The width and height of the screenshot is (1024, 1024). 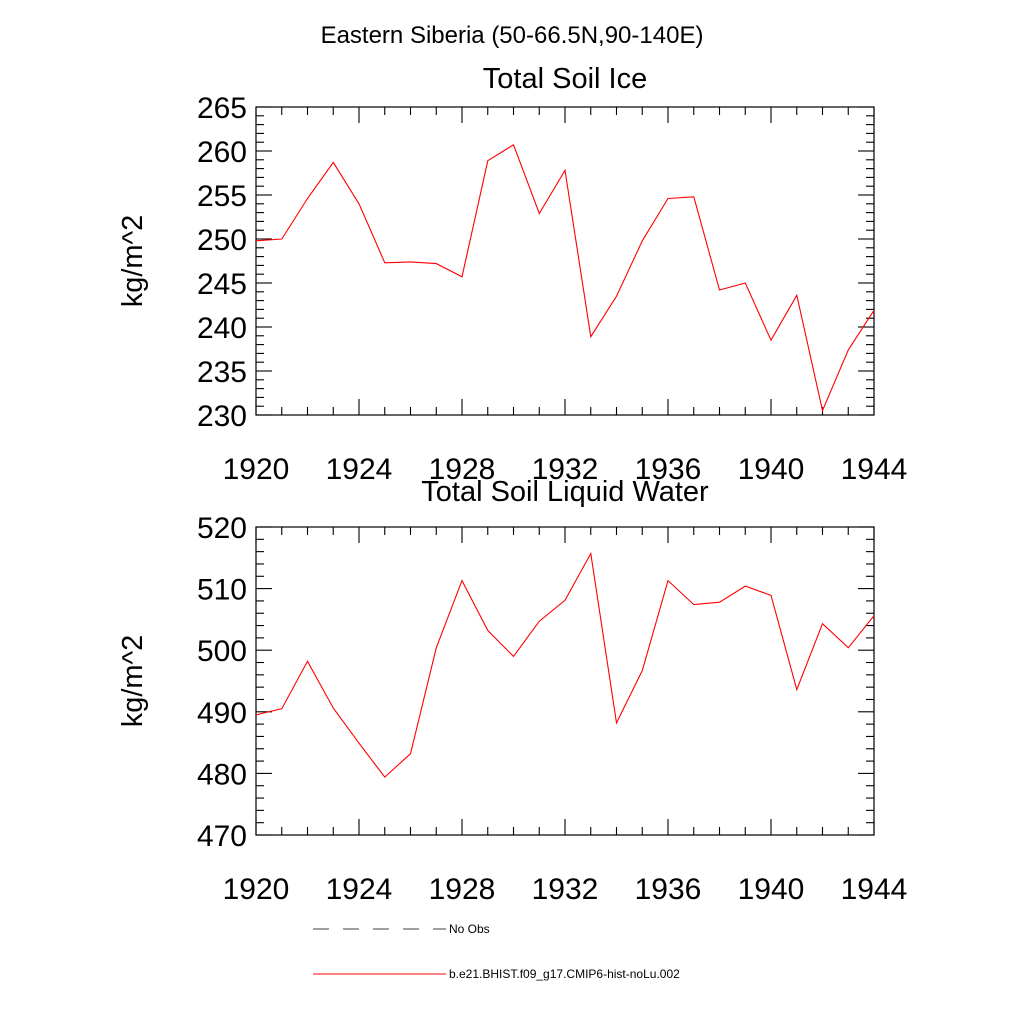 I want to click on y-tick-label: 250, so click(x=222, y=240).